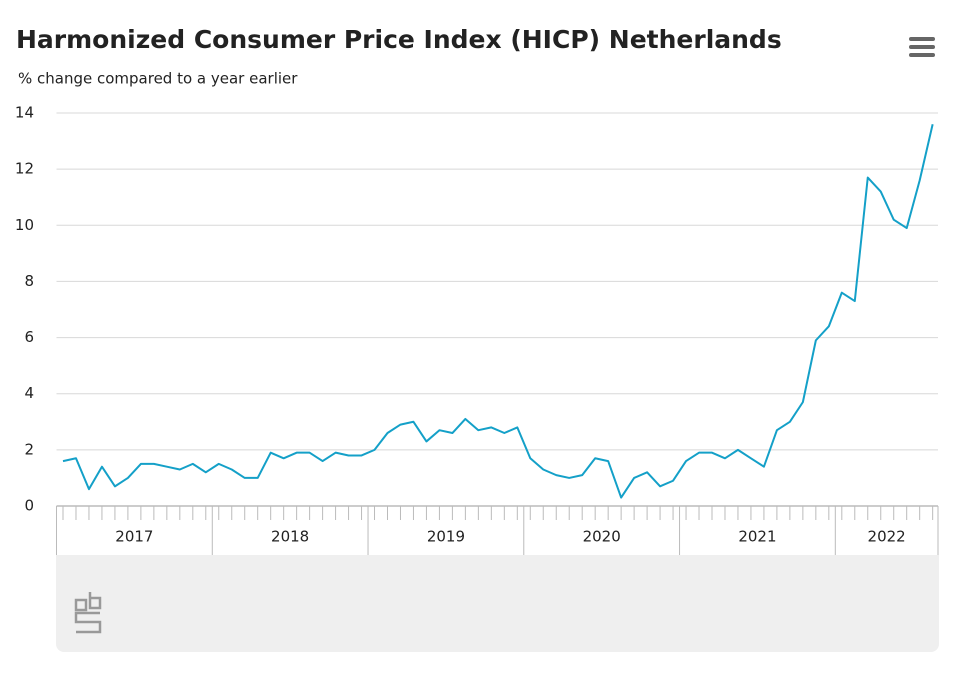  I want to click on x-tick-label: 2017, so click(134, 537).